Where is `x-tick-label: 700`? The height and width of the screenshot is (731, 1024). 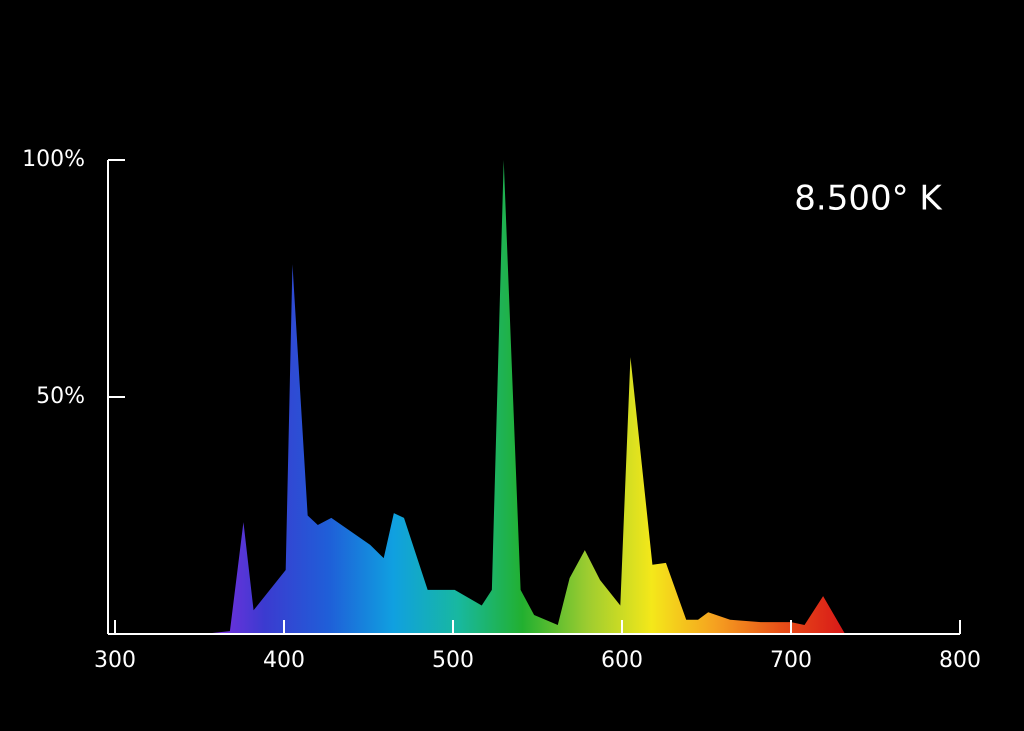 x-tick-label: 700 is located at coordinates (791, 660).